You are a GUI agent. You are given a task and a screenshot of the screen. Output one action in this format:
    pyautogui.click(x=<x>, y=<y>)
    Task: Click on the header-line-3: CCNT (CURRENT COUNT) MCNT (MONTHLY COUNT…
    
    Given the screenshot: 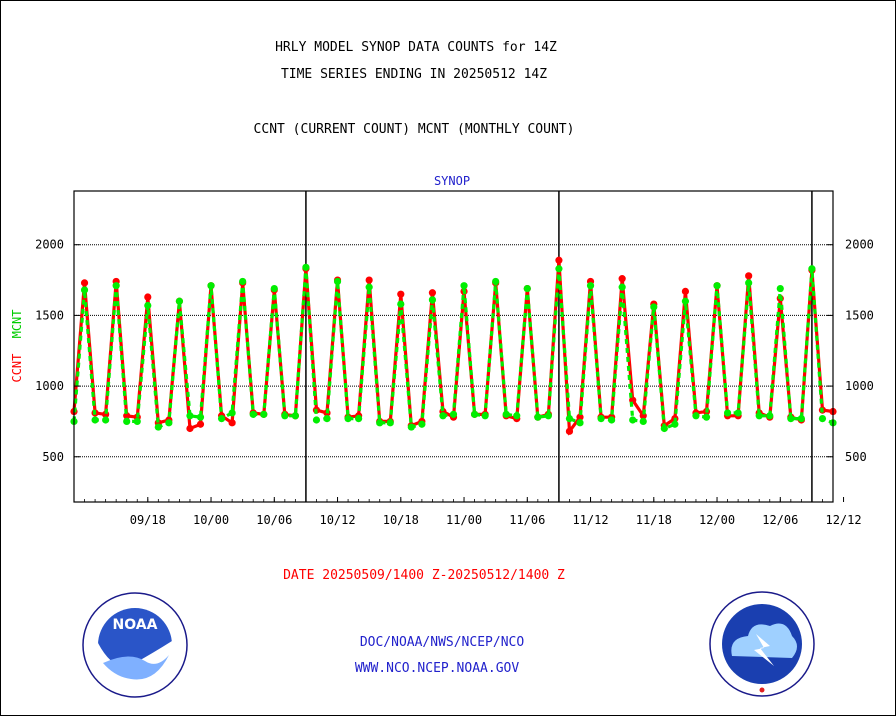 What is the action you would take?
    pyautogui.click(x=414, y=129)
    